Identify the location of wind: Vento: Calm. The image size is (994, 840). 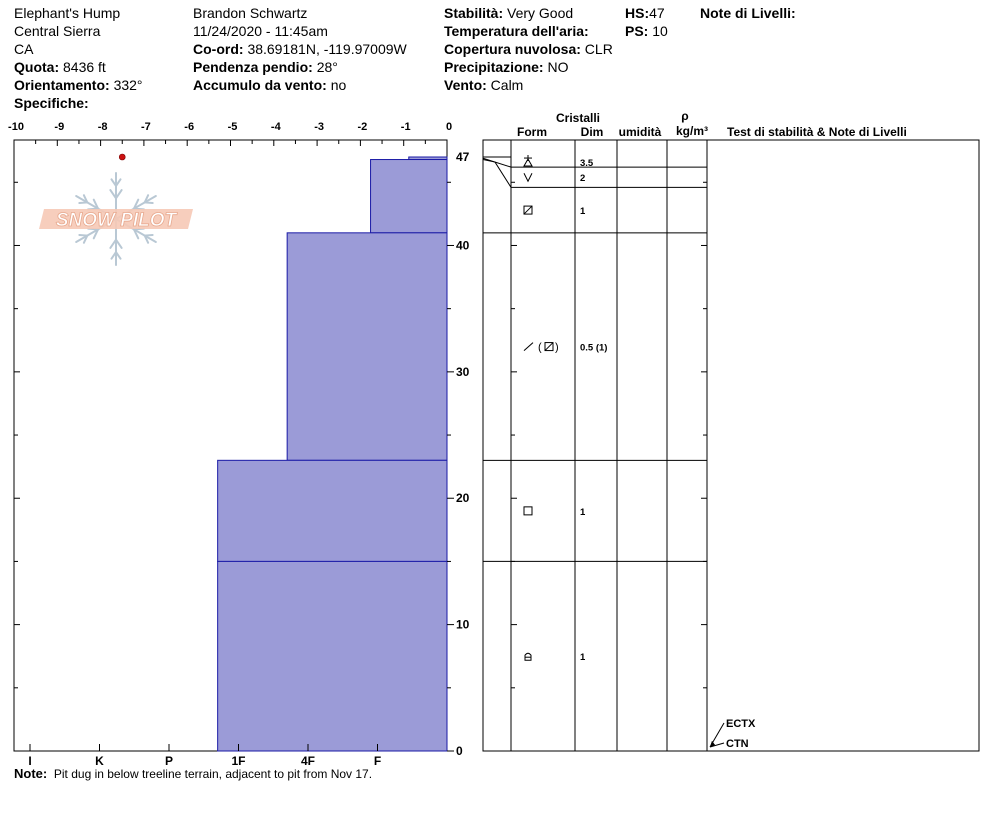
(484, 85).